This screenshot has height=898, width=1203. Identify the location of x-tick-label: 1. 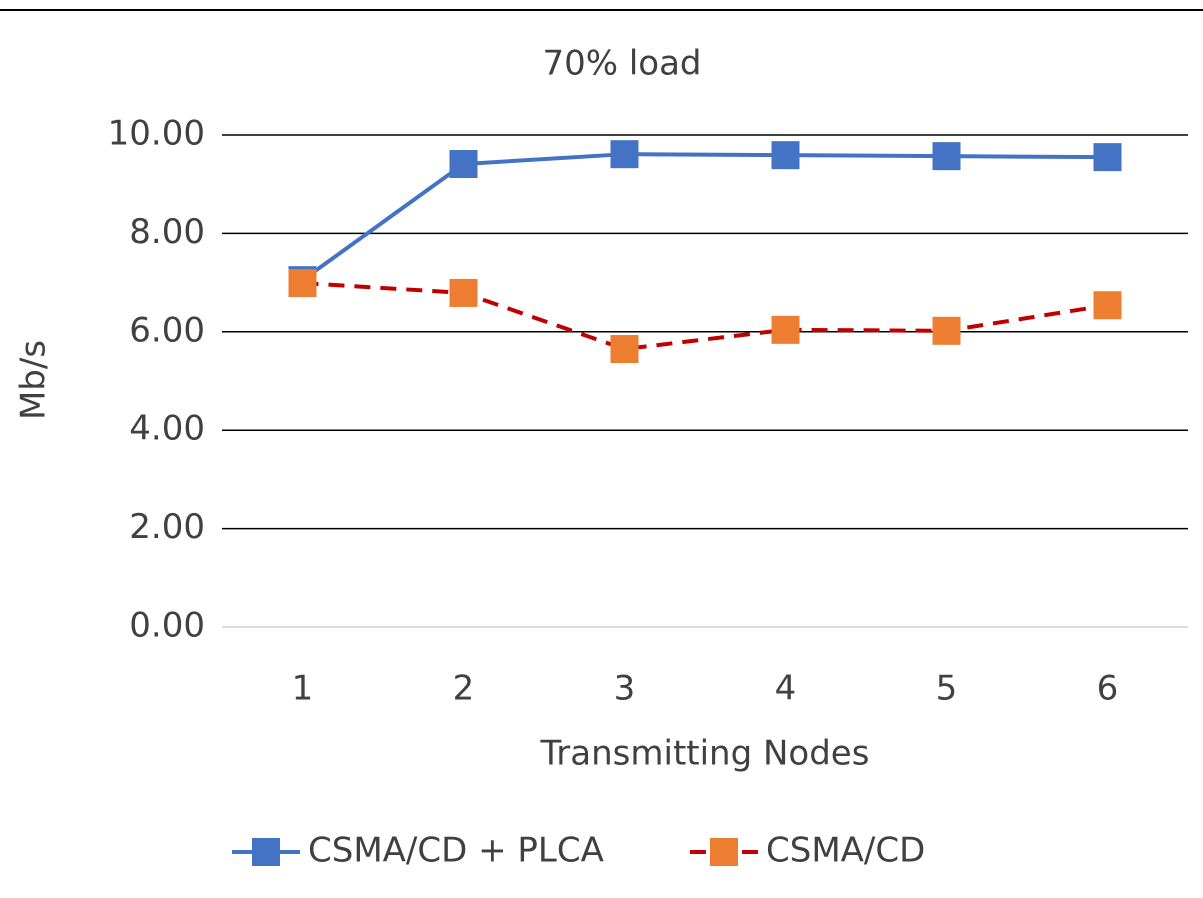
(303, 689).